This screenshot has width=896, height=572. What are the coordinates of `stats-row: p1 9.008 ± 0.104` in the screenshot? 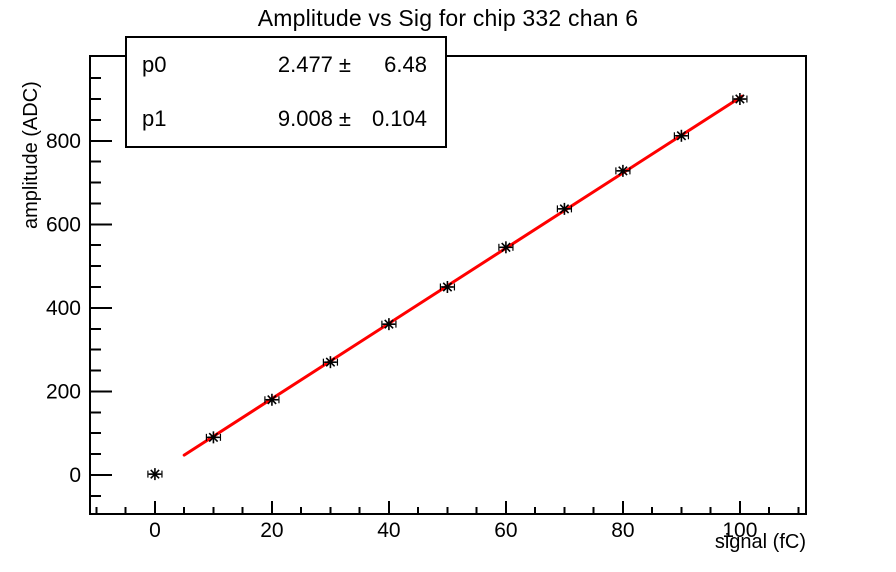 It's located at (286, 119).